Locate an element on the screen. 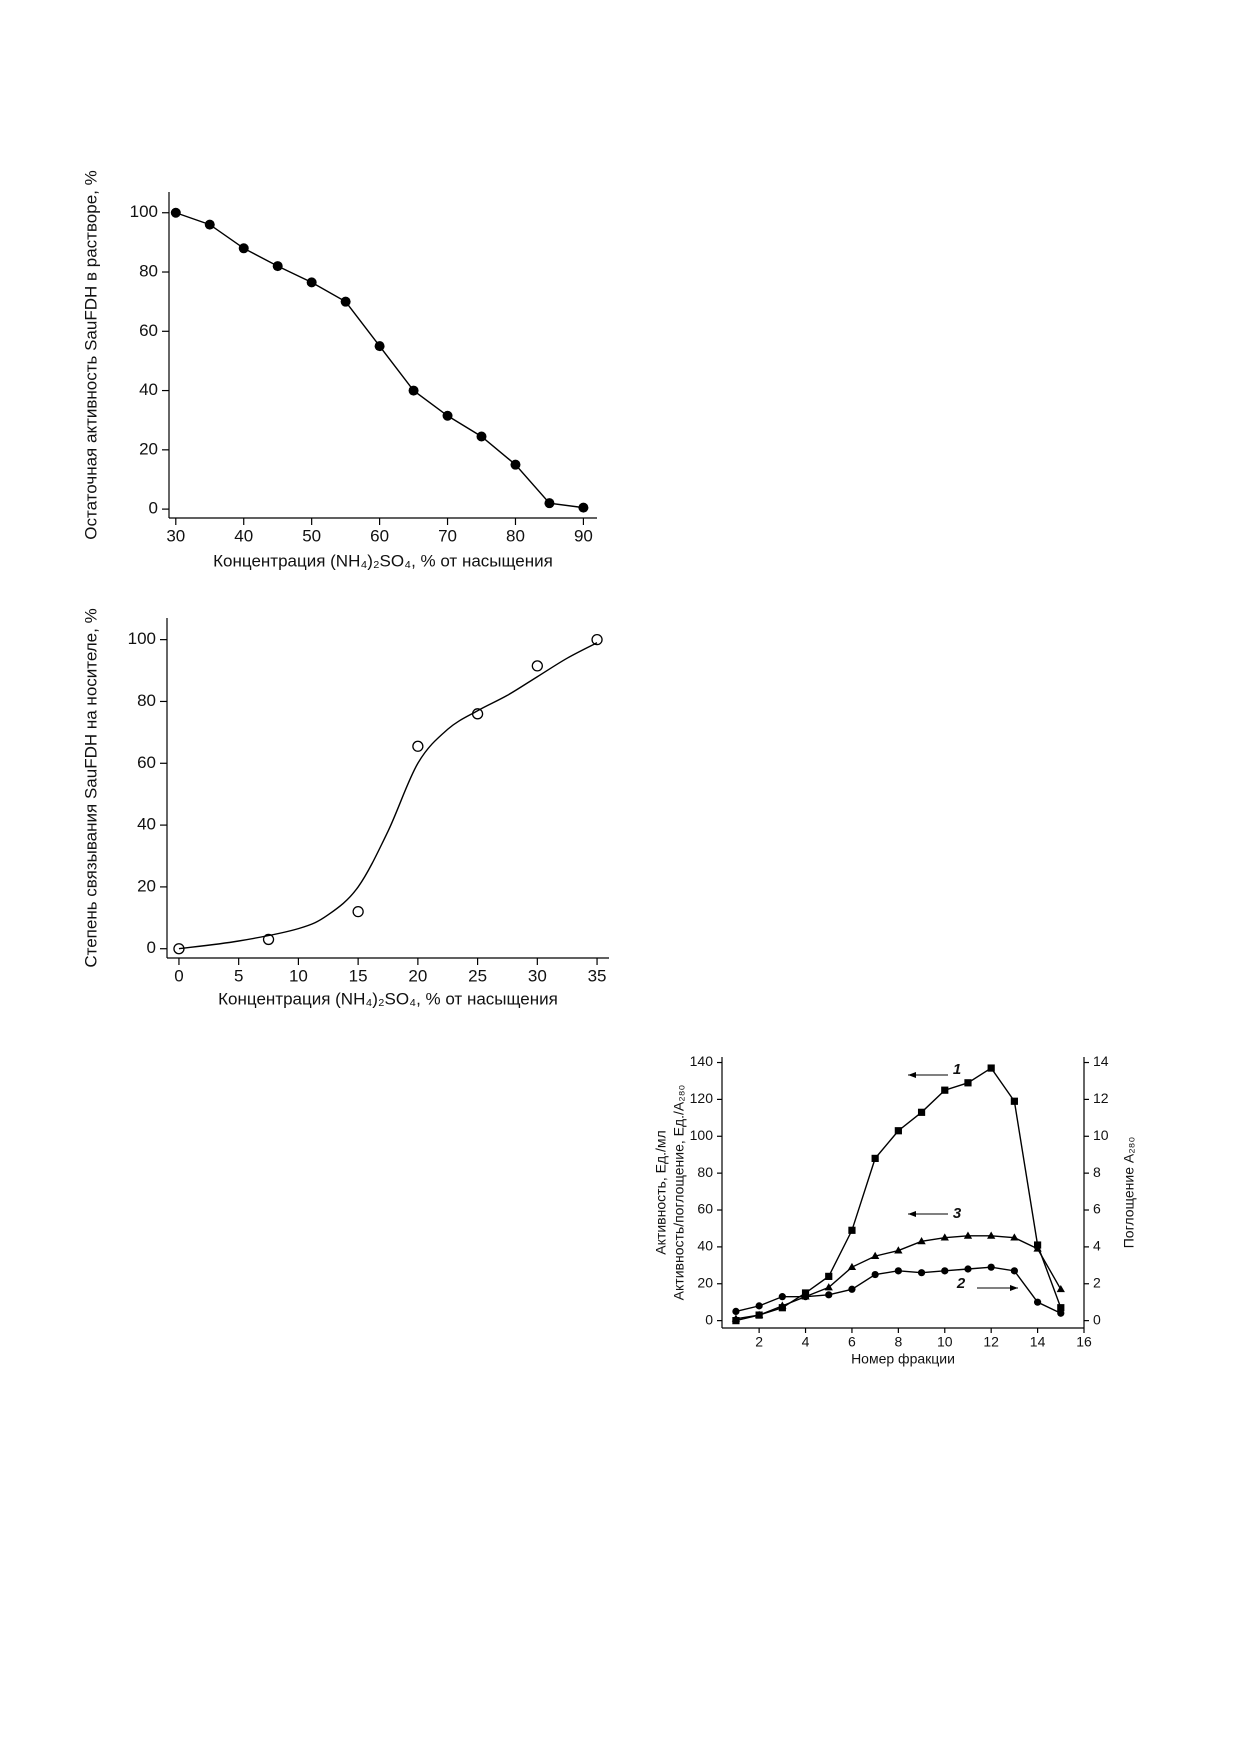 This screenshot has width=1240, height=1754. x-tick-label: 80 is located at coordinates (515, 535).